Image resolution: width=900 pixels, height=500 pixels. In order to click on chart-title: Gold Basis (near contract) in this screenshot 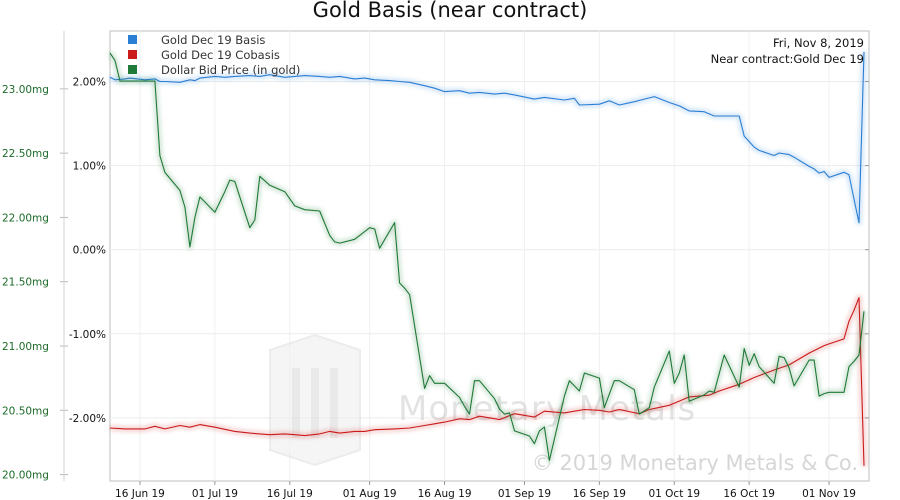, I will do `click(450, 11)`.